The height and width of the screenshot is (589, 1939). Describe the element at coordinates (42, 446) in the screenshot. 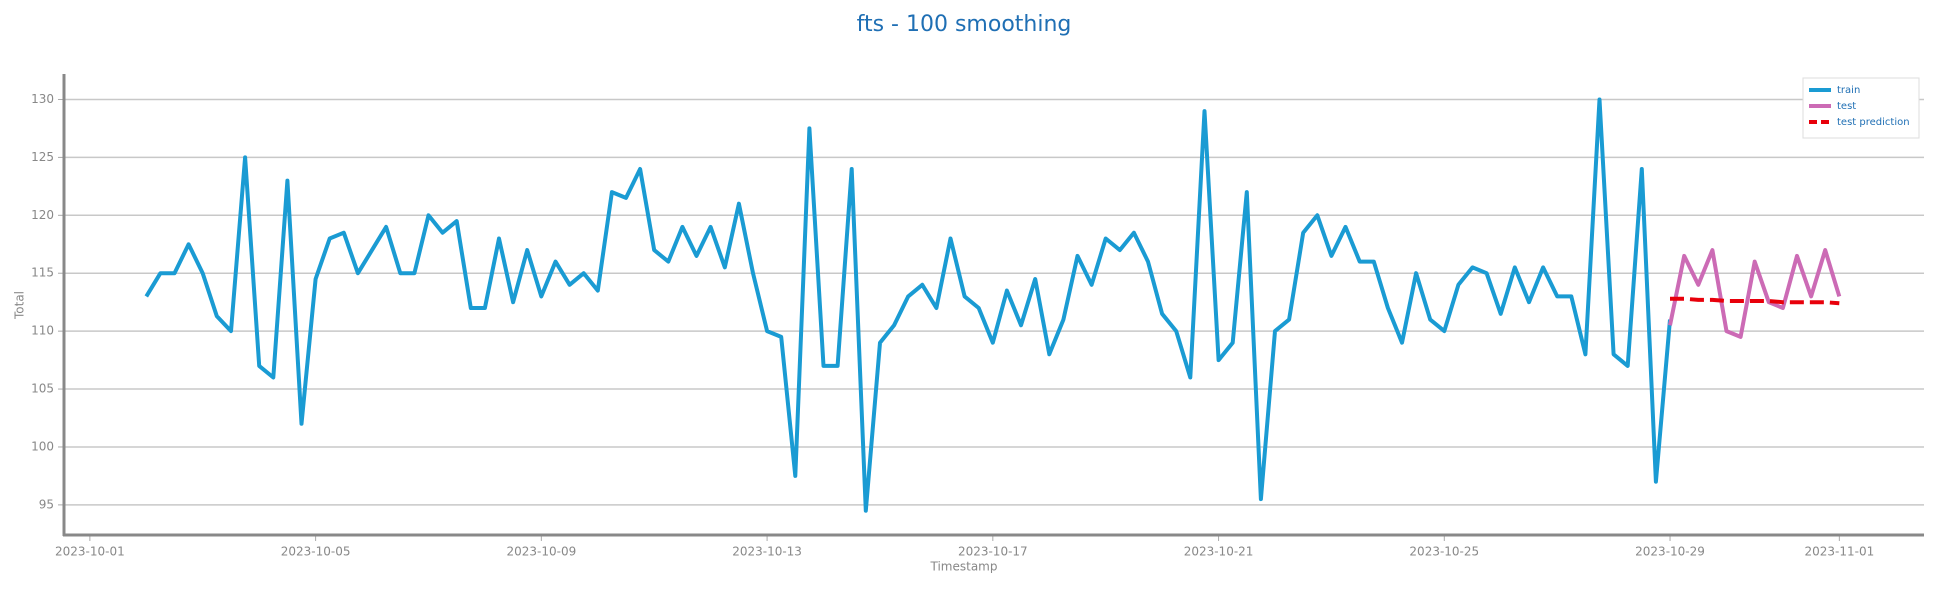

I see `y-tick-label: 100` at that location.